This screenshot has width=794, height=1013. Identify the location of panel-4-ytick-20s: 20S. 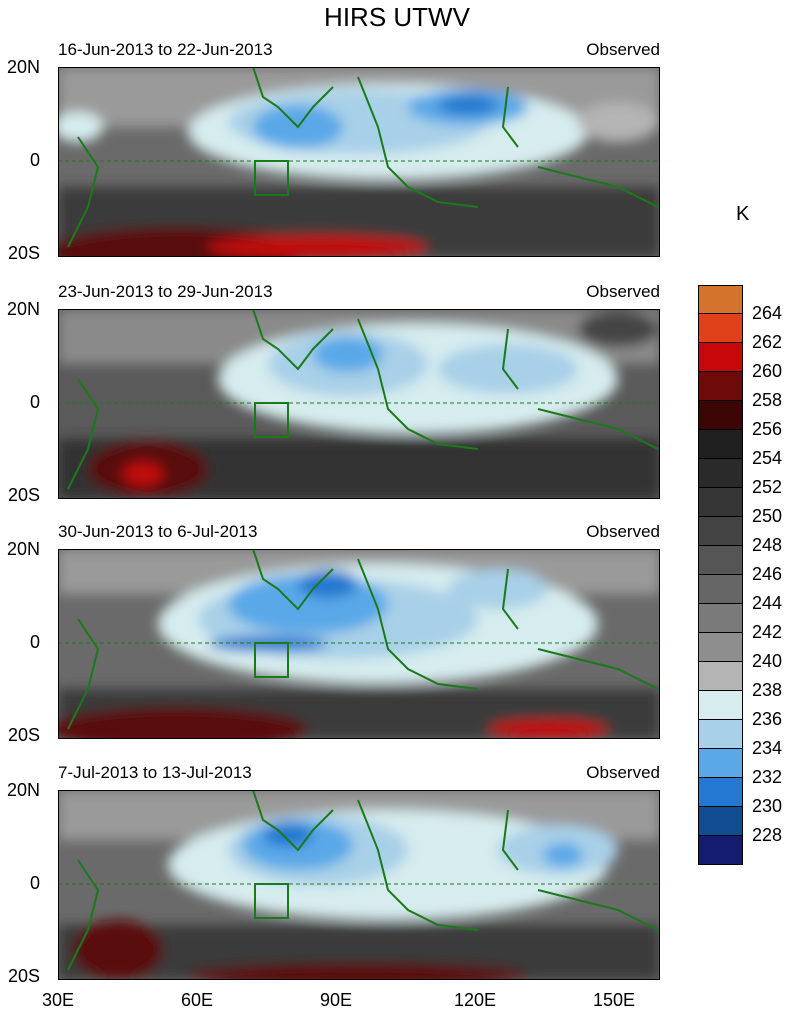
(23, 976).